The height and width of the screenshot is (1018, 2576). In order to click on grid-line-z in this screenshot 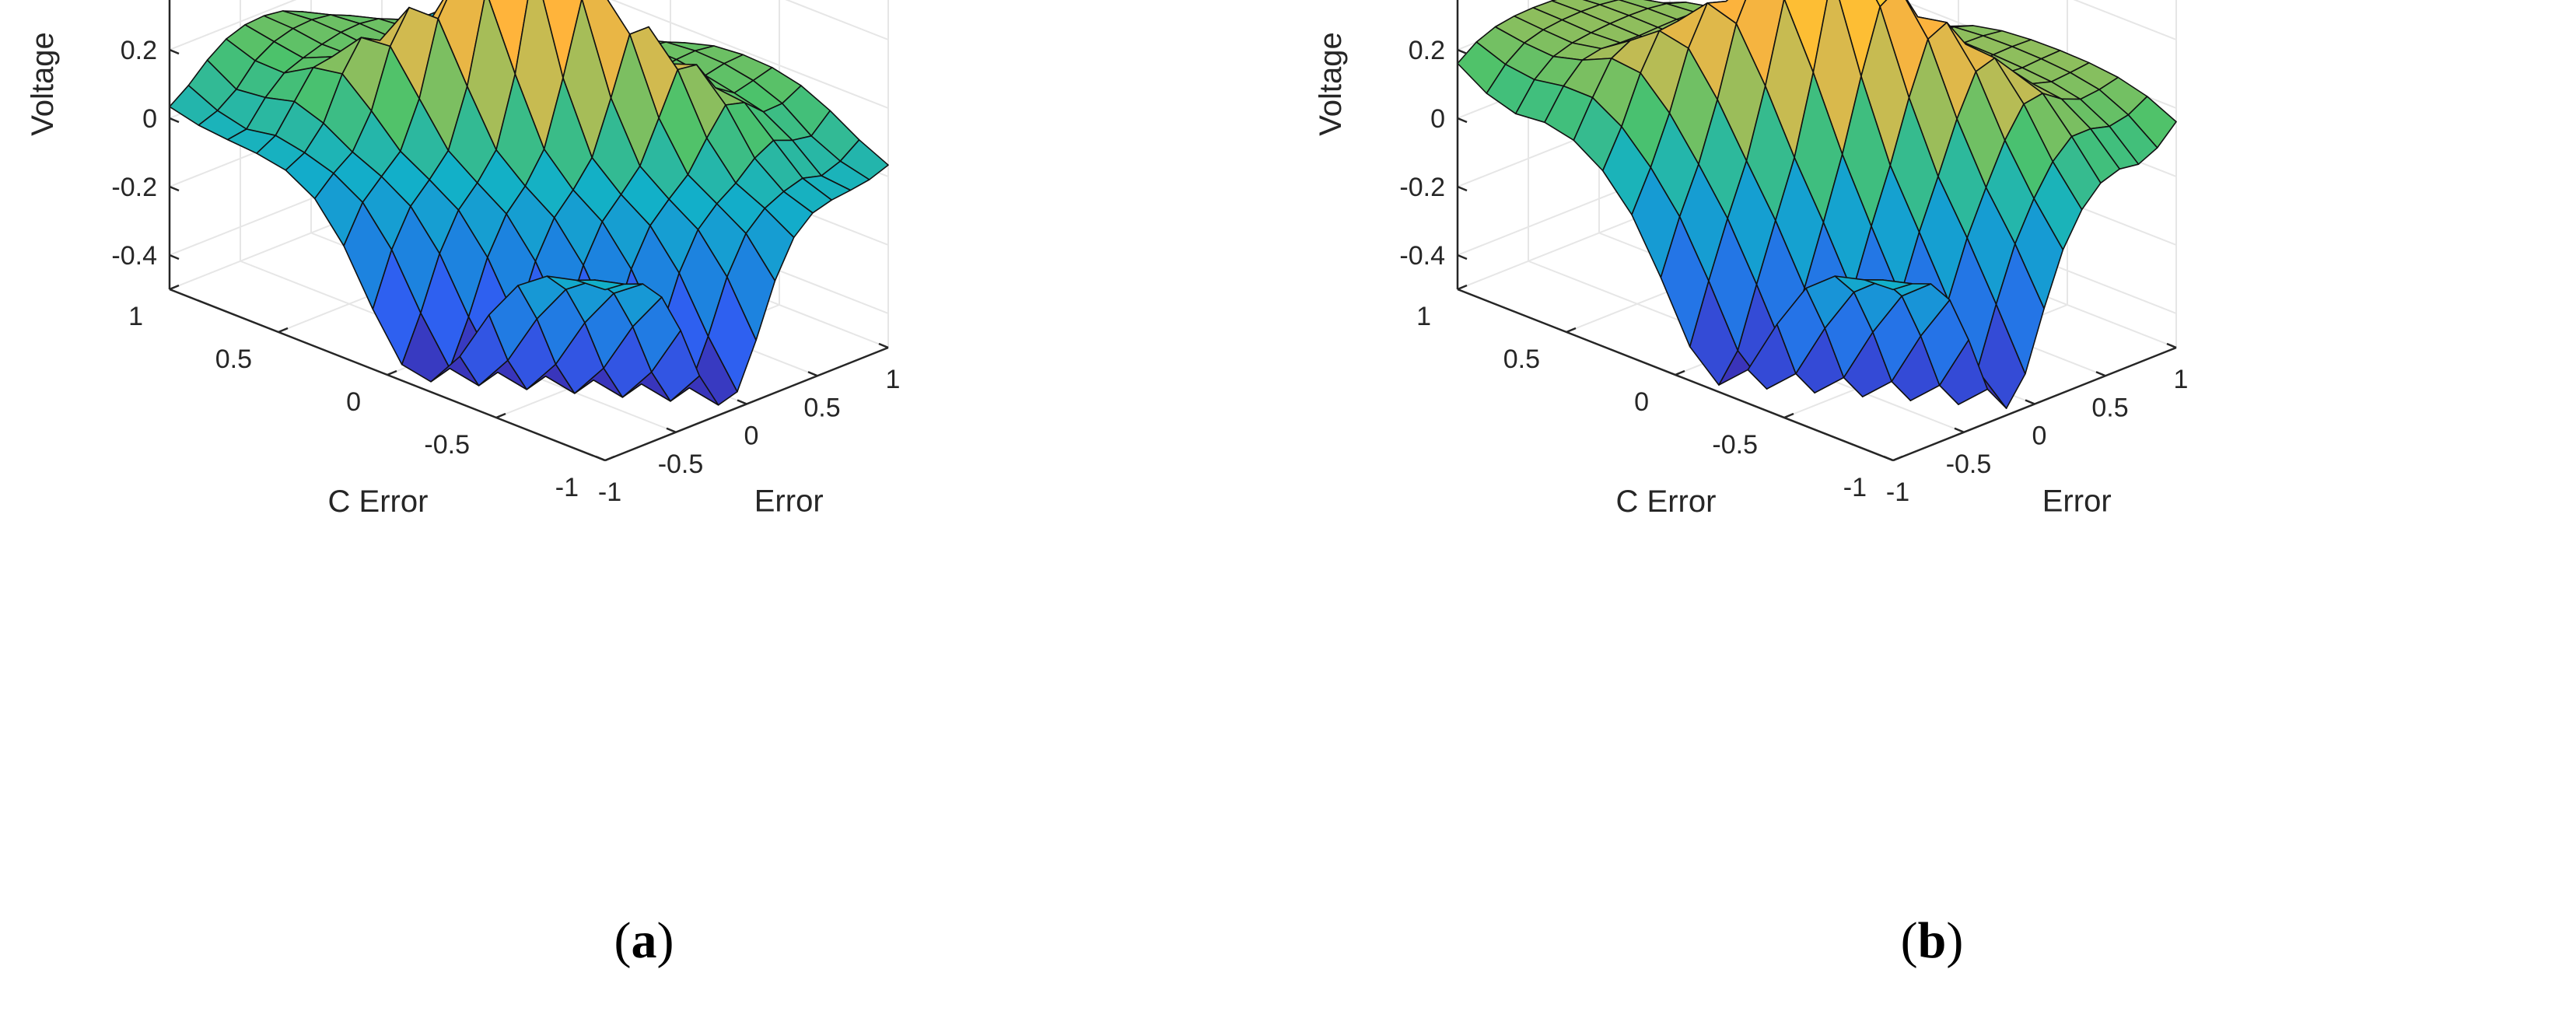, I will do `click(529, 54)`.